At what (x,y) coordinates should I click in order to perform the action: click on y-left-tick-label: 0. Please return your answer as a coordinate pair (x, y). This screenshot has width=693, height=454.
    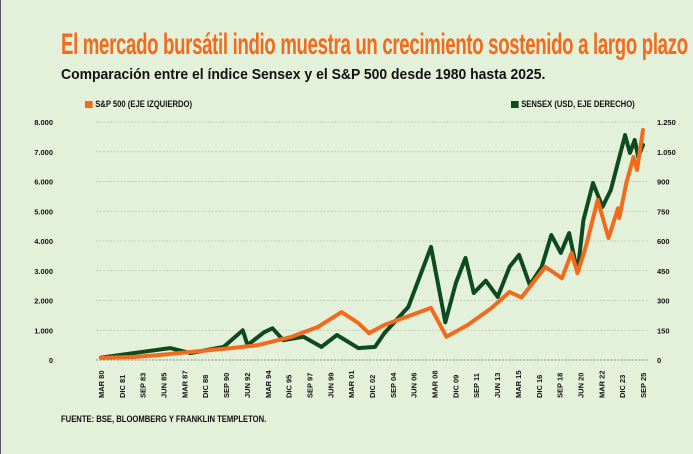
    Looking at the image, I should click on (51, 360).